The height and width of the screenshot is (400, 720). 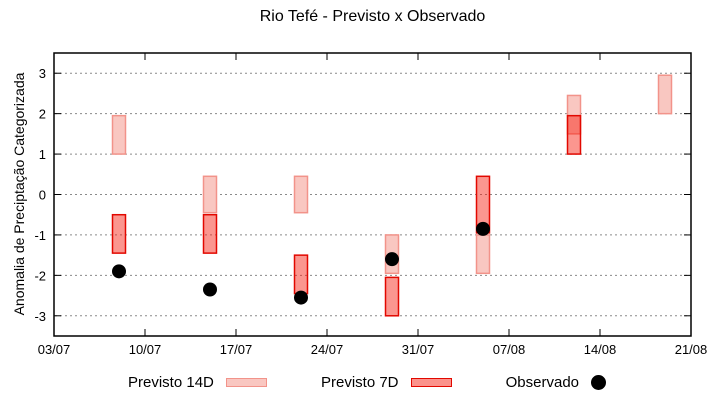 What do you see at coordinates (509, 349) in the screenshot?
I see `x-tick-label: 07/08` at bounding box center [509, 349].